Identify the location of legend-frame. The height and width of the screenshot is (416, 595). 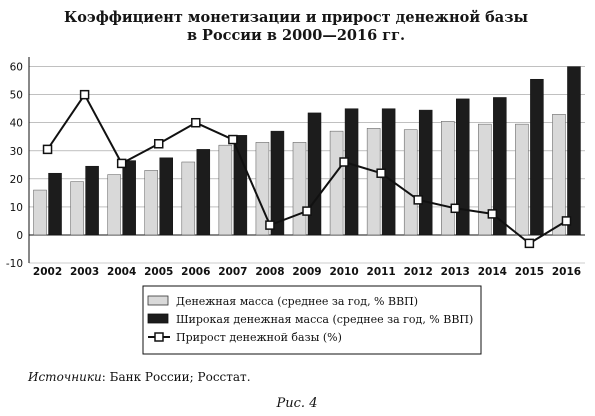
(312, 320).